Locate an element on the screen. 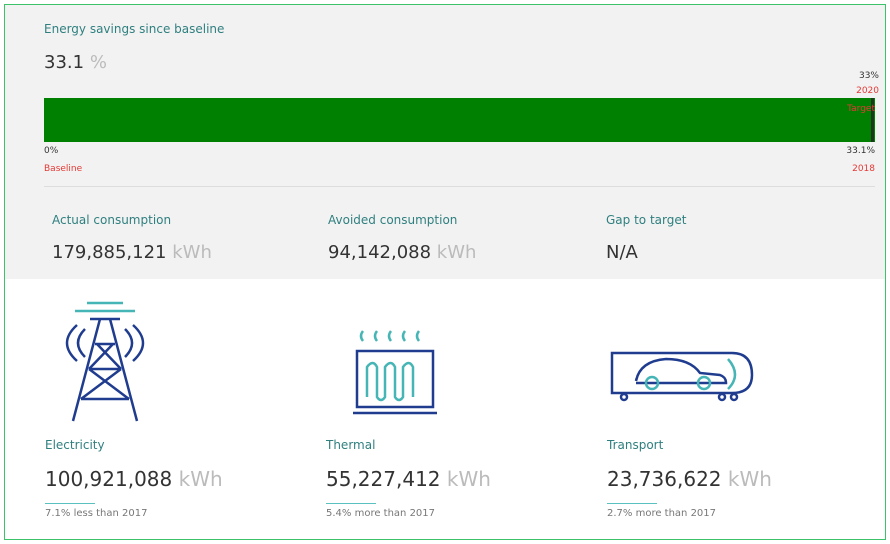 This screenshot has width=890, height=544. start-label: 0% is located at coordinates (51, 151).